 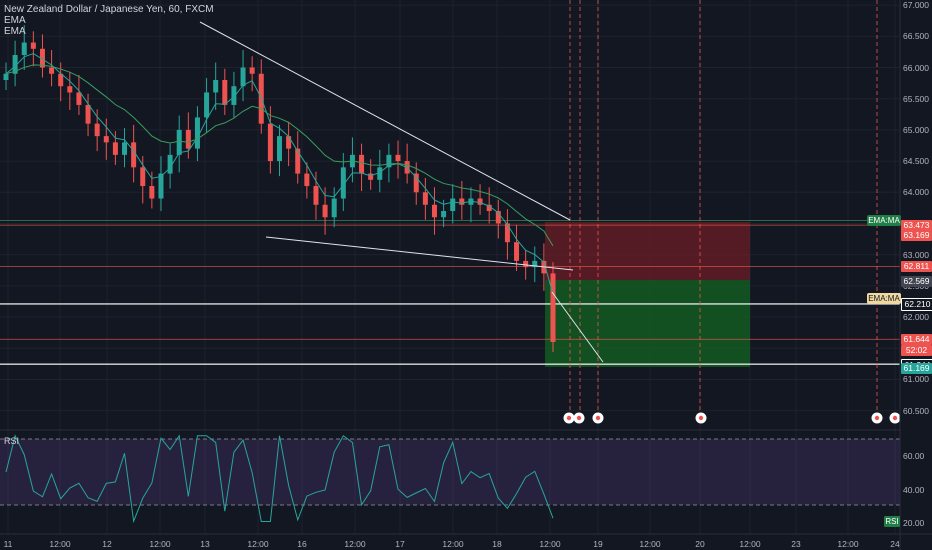 I want to click on price-tag: 61.644, so click(x=916, y=339).